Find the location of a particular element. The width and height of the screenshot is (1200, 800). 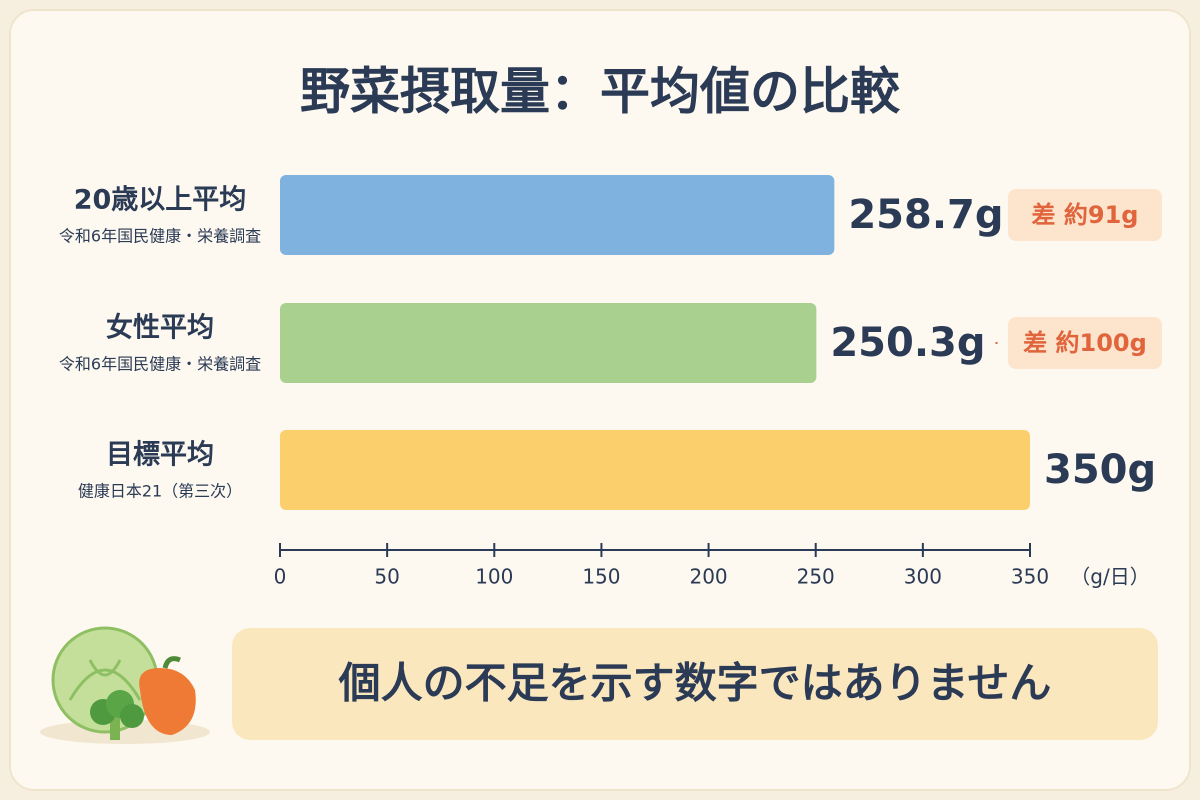

x-tick-label: 50 is located at coordinates (386, 577).